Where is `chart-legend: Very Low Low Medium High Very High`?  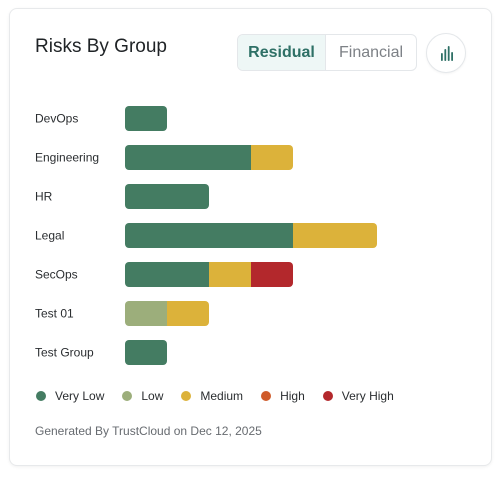 chart-legend: Very Low Low Medium High Very High is located at coordinates (224, 396).